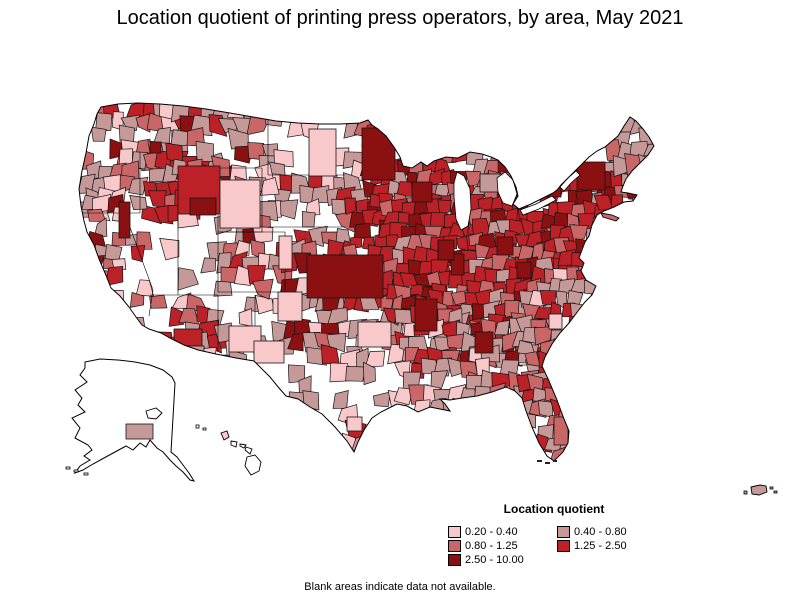 Image resolution: width=800 pixels, height=600 pixels. Describe the element at coordinates (554, 509) in the screenshot. I see `legend-title: Location quotient` at that location.